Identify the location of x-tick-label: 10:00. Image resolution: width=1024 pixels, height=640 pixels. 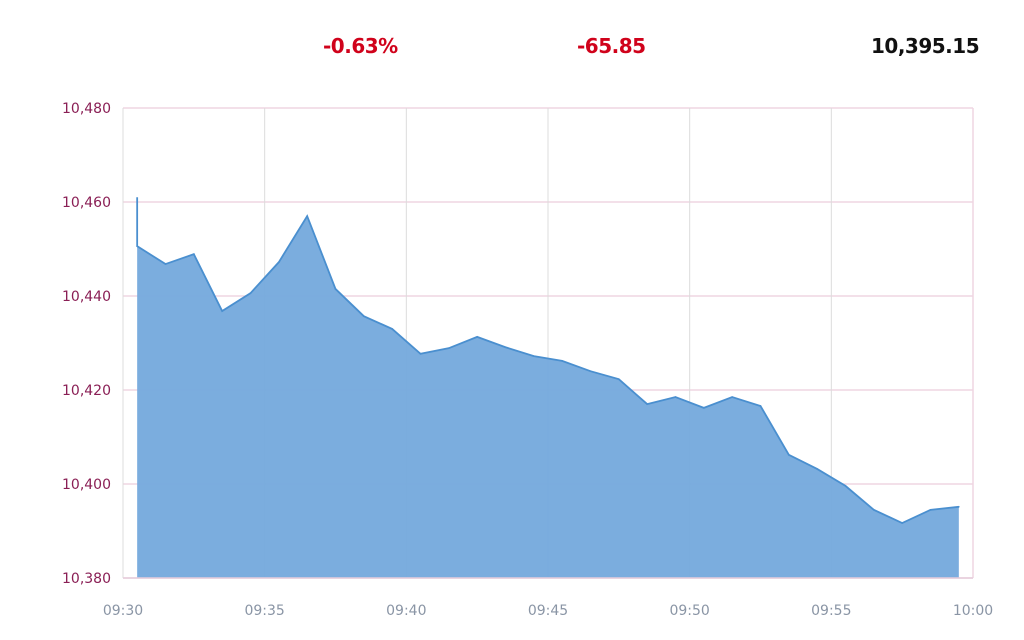
(973, 611).